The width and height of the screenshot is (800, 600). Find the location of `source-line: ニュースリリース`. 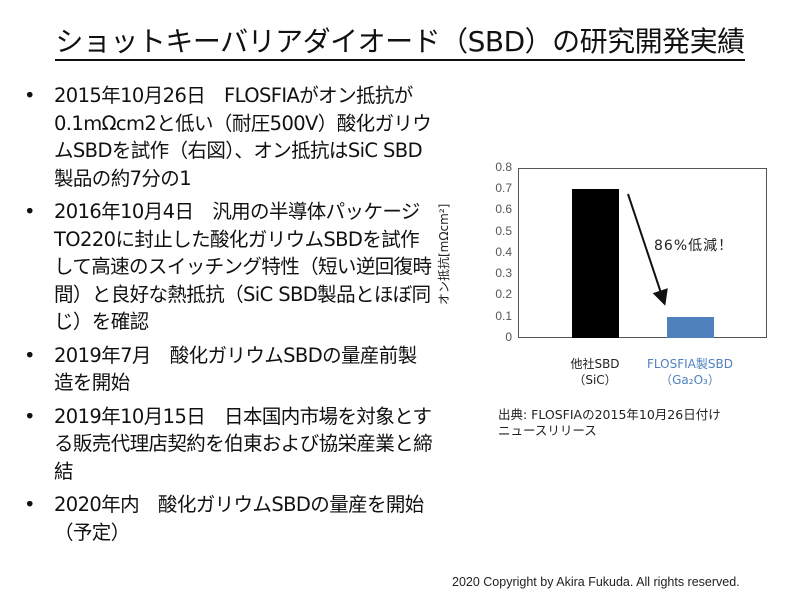

source-line: ニュースリリース is located at coordinates (547, 430).